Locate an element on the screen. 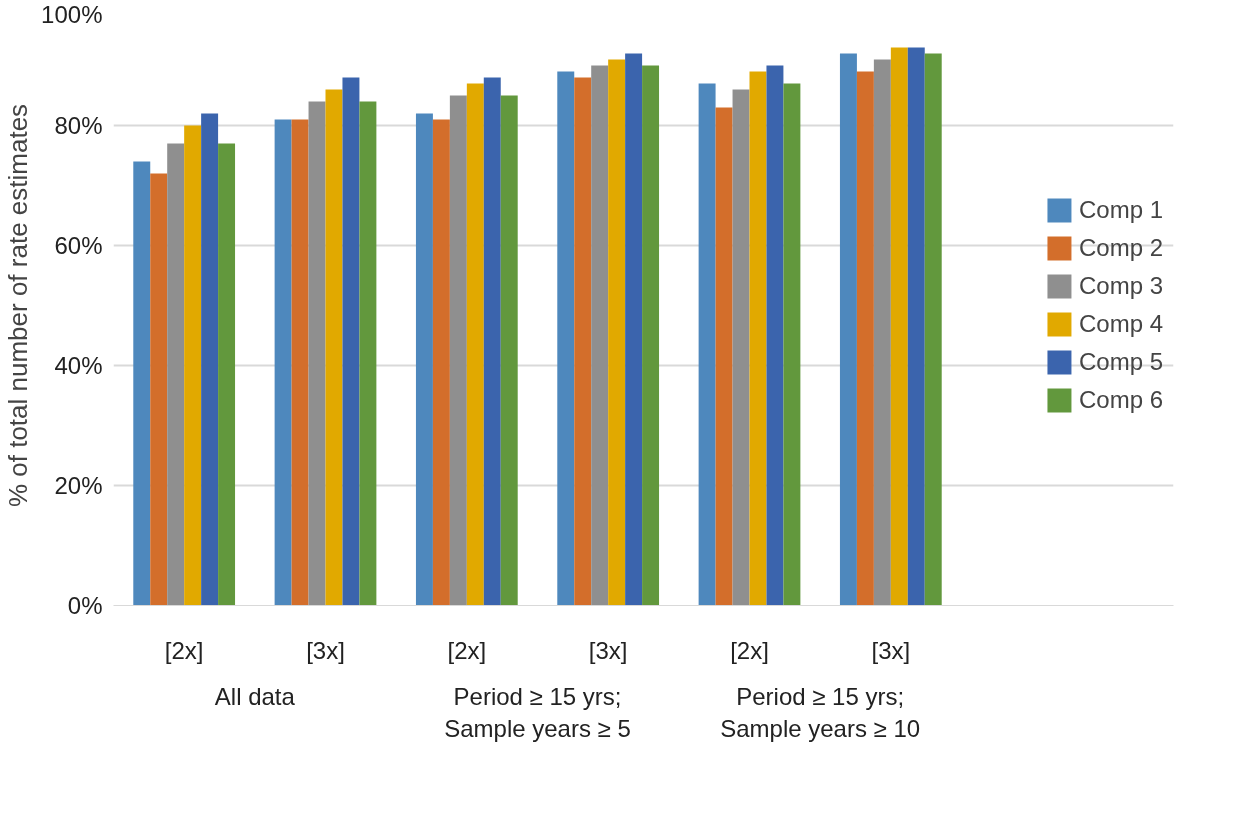  text: Period ≥ 15 yrs; Sample years ≥ 5 is located at coordinates (537, 712).